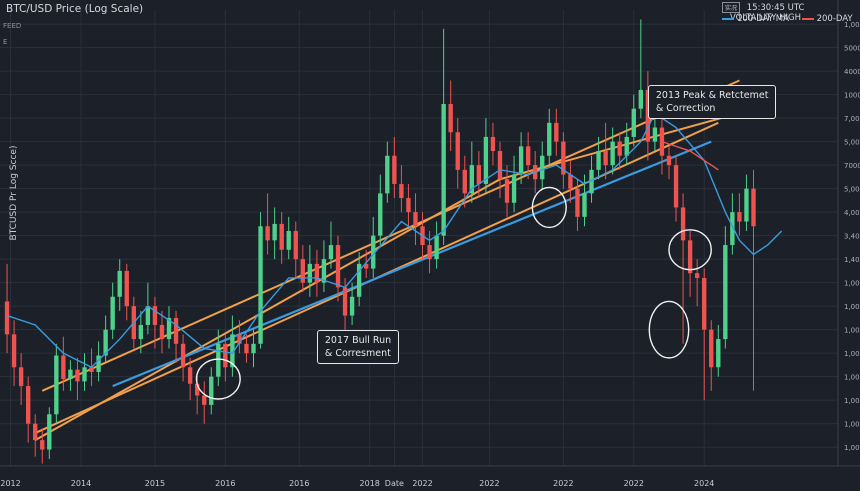 The width and height of the screenshot is (860, 491). Describe the element at coordinates (370, 483) in the screenshot. I see `x-tick-label-5: 2018` at that location.